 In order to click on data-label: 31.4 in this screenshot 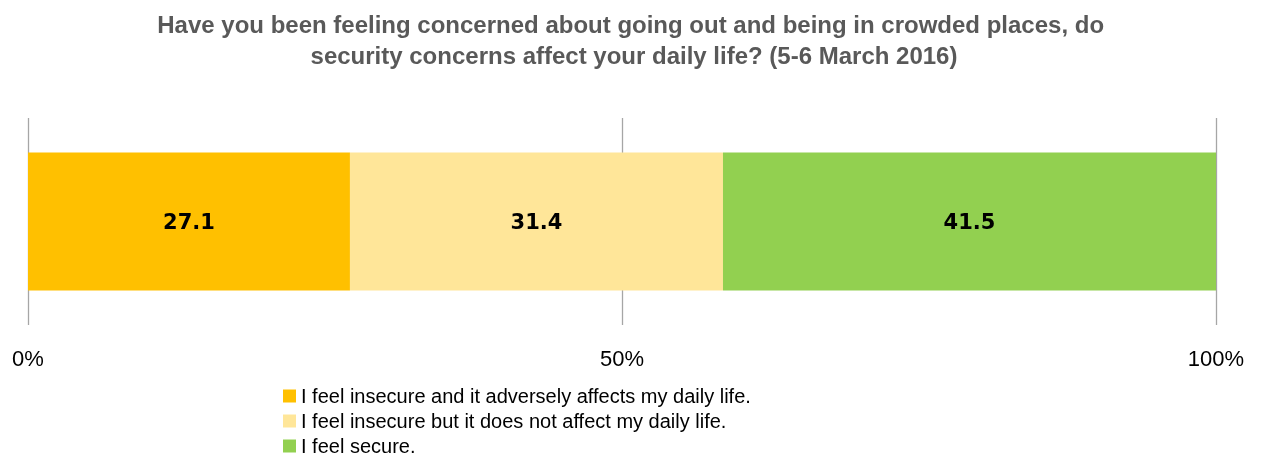, I will do `click(536, 221)`.